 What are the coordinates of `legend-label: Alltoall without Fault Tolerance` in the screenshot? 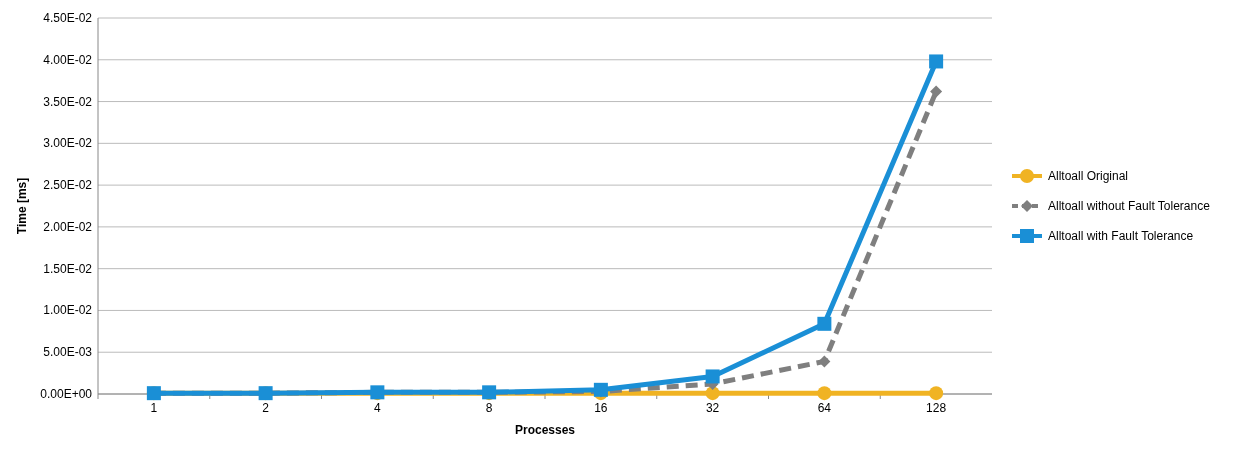 It's located at (1129, 206).